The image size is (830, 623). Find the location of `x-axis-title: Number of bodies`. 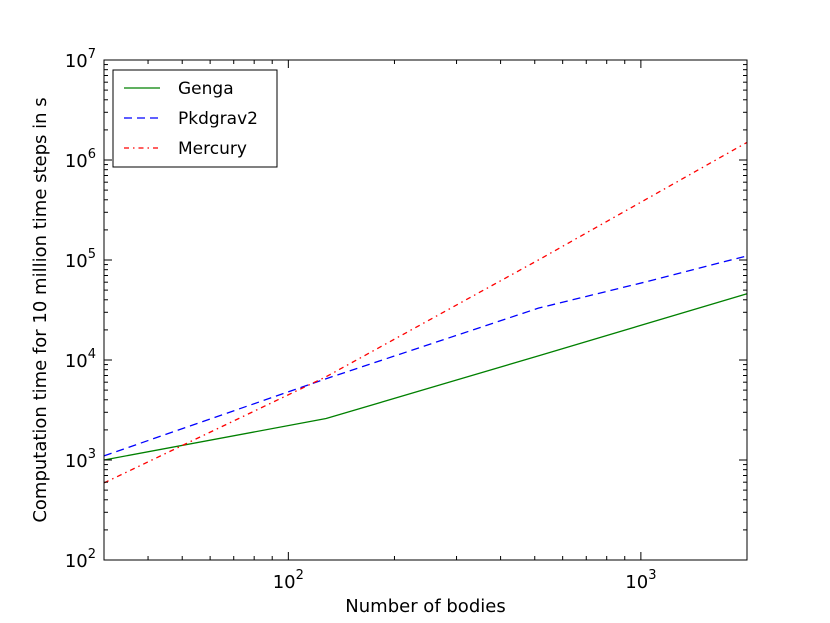

x-axis-title: Number of bodies is located at coordinates (425, 606).